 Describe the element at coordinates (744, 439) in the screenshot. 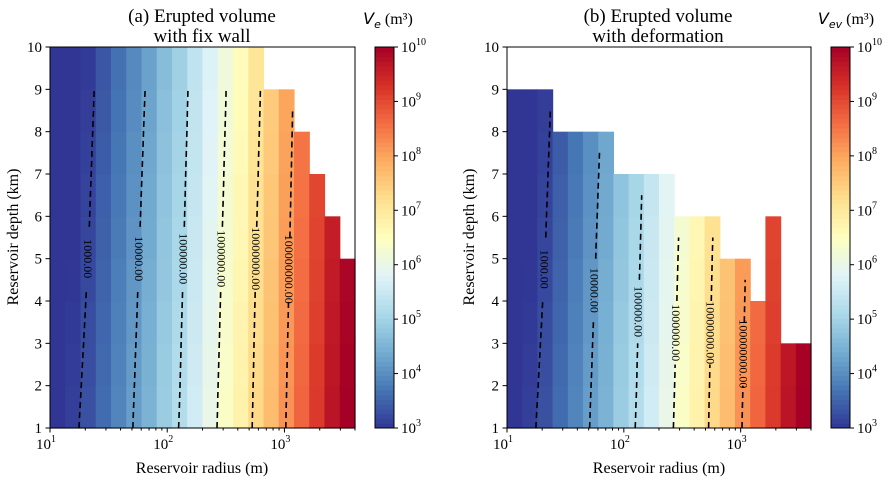

I see `x-tick-exponent: 3` at that location.